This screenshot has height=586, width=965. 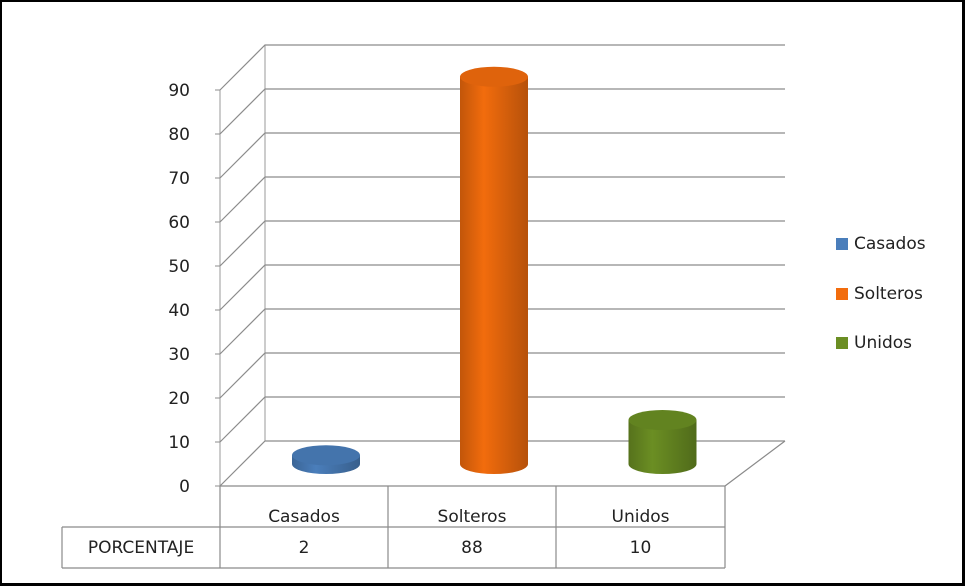 I want to click on x-category-label: Casados, so click(x=304, y=517).